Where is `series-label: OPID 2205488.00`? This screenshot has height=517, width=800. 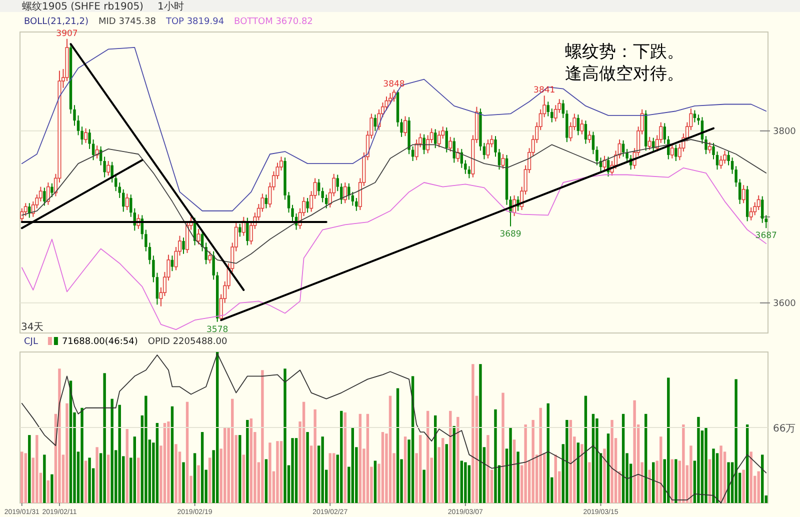
series-label: OPID 2205488.00 is located at coordinates (188, 342).